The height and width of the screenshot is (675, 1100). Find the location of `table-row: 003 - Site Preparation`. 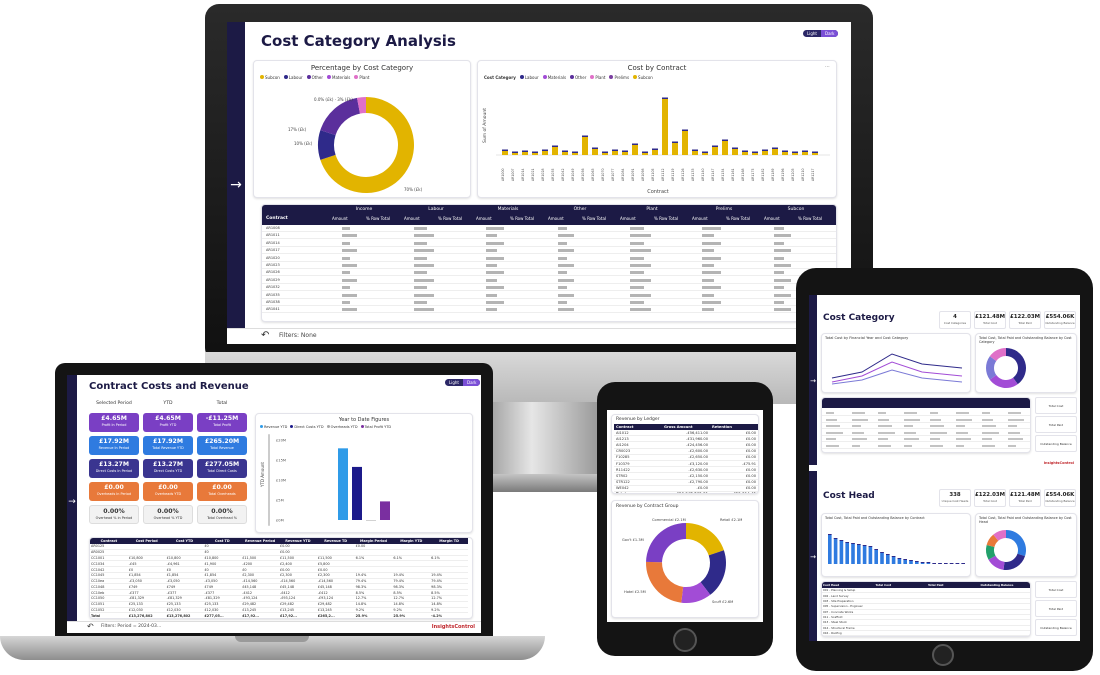

table-row: 003 - Site Preparation is located at coordinates (926, 601).